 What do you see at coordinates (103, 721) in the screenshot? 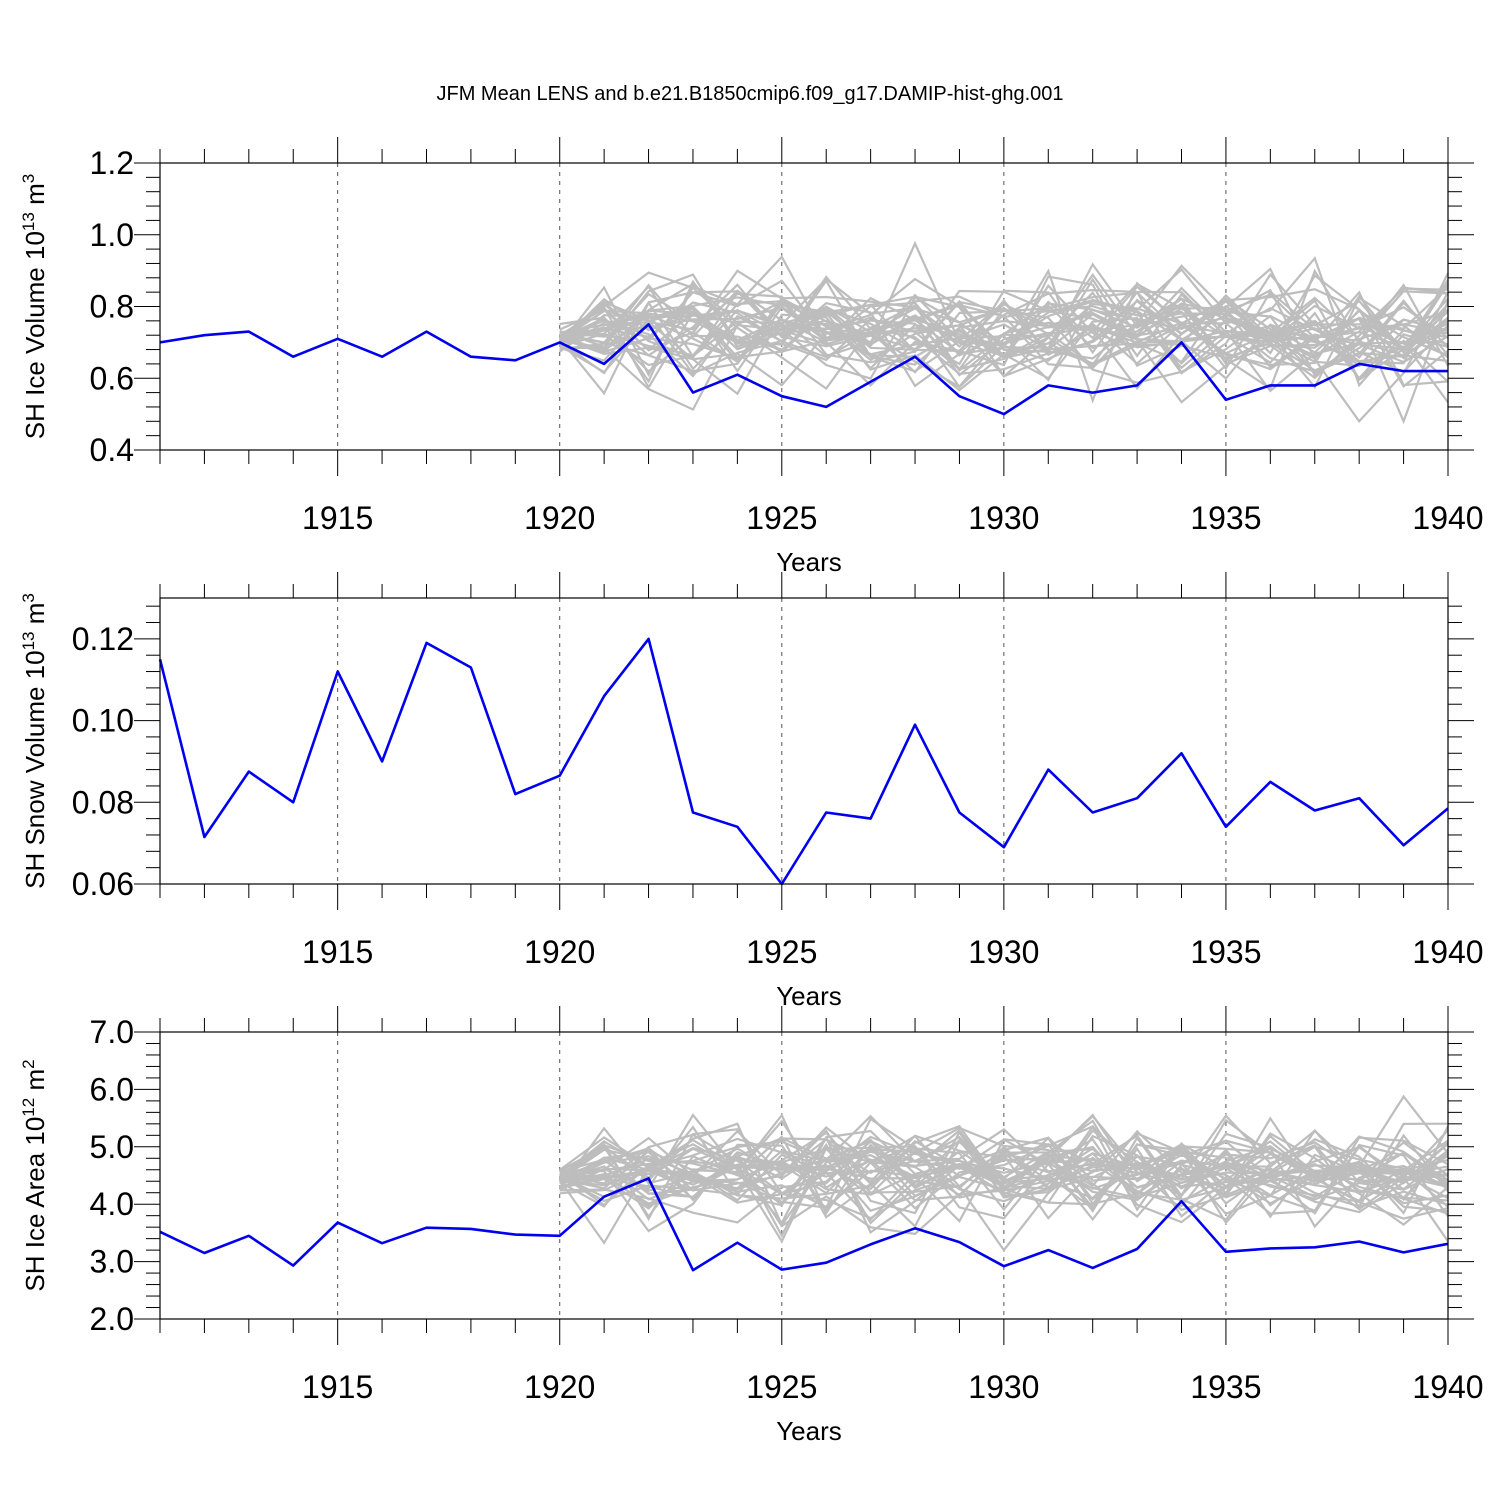
I see `y-tick-label: 0.10` at bounding box center [103, 721].